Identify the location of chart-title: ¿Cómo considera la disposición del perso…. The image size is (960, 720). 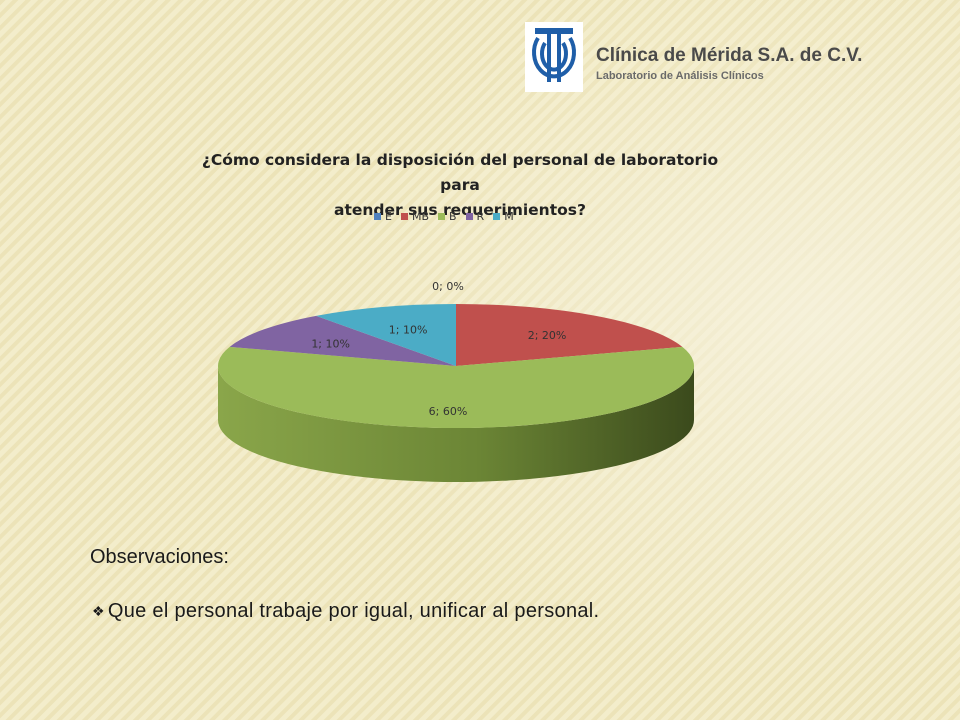
(460, 185).